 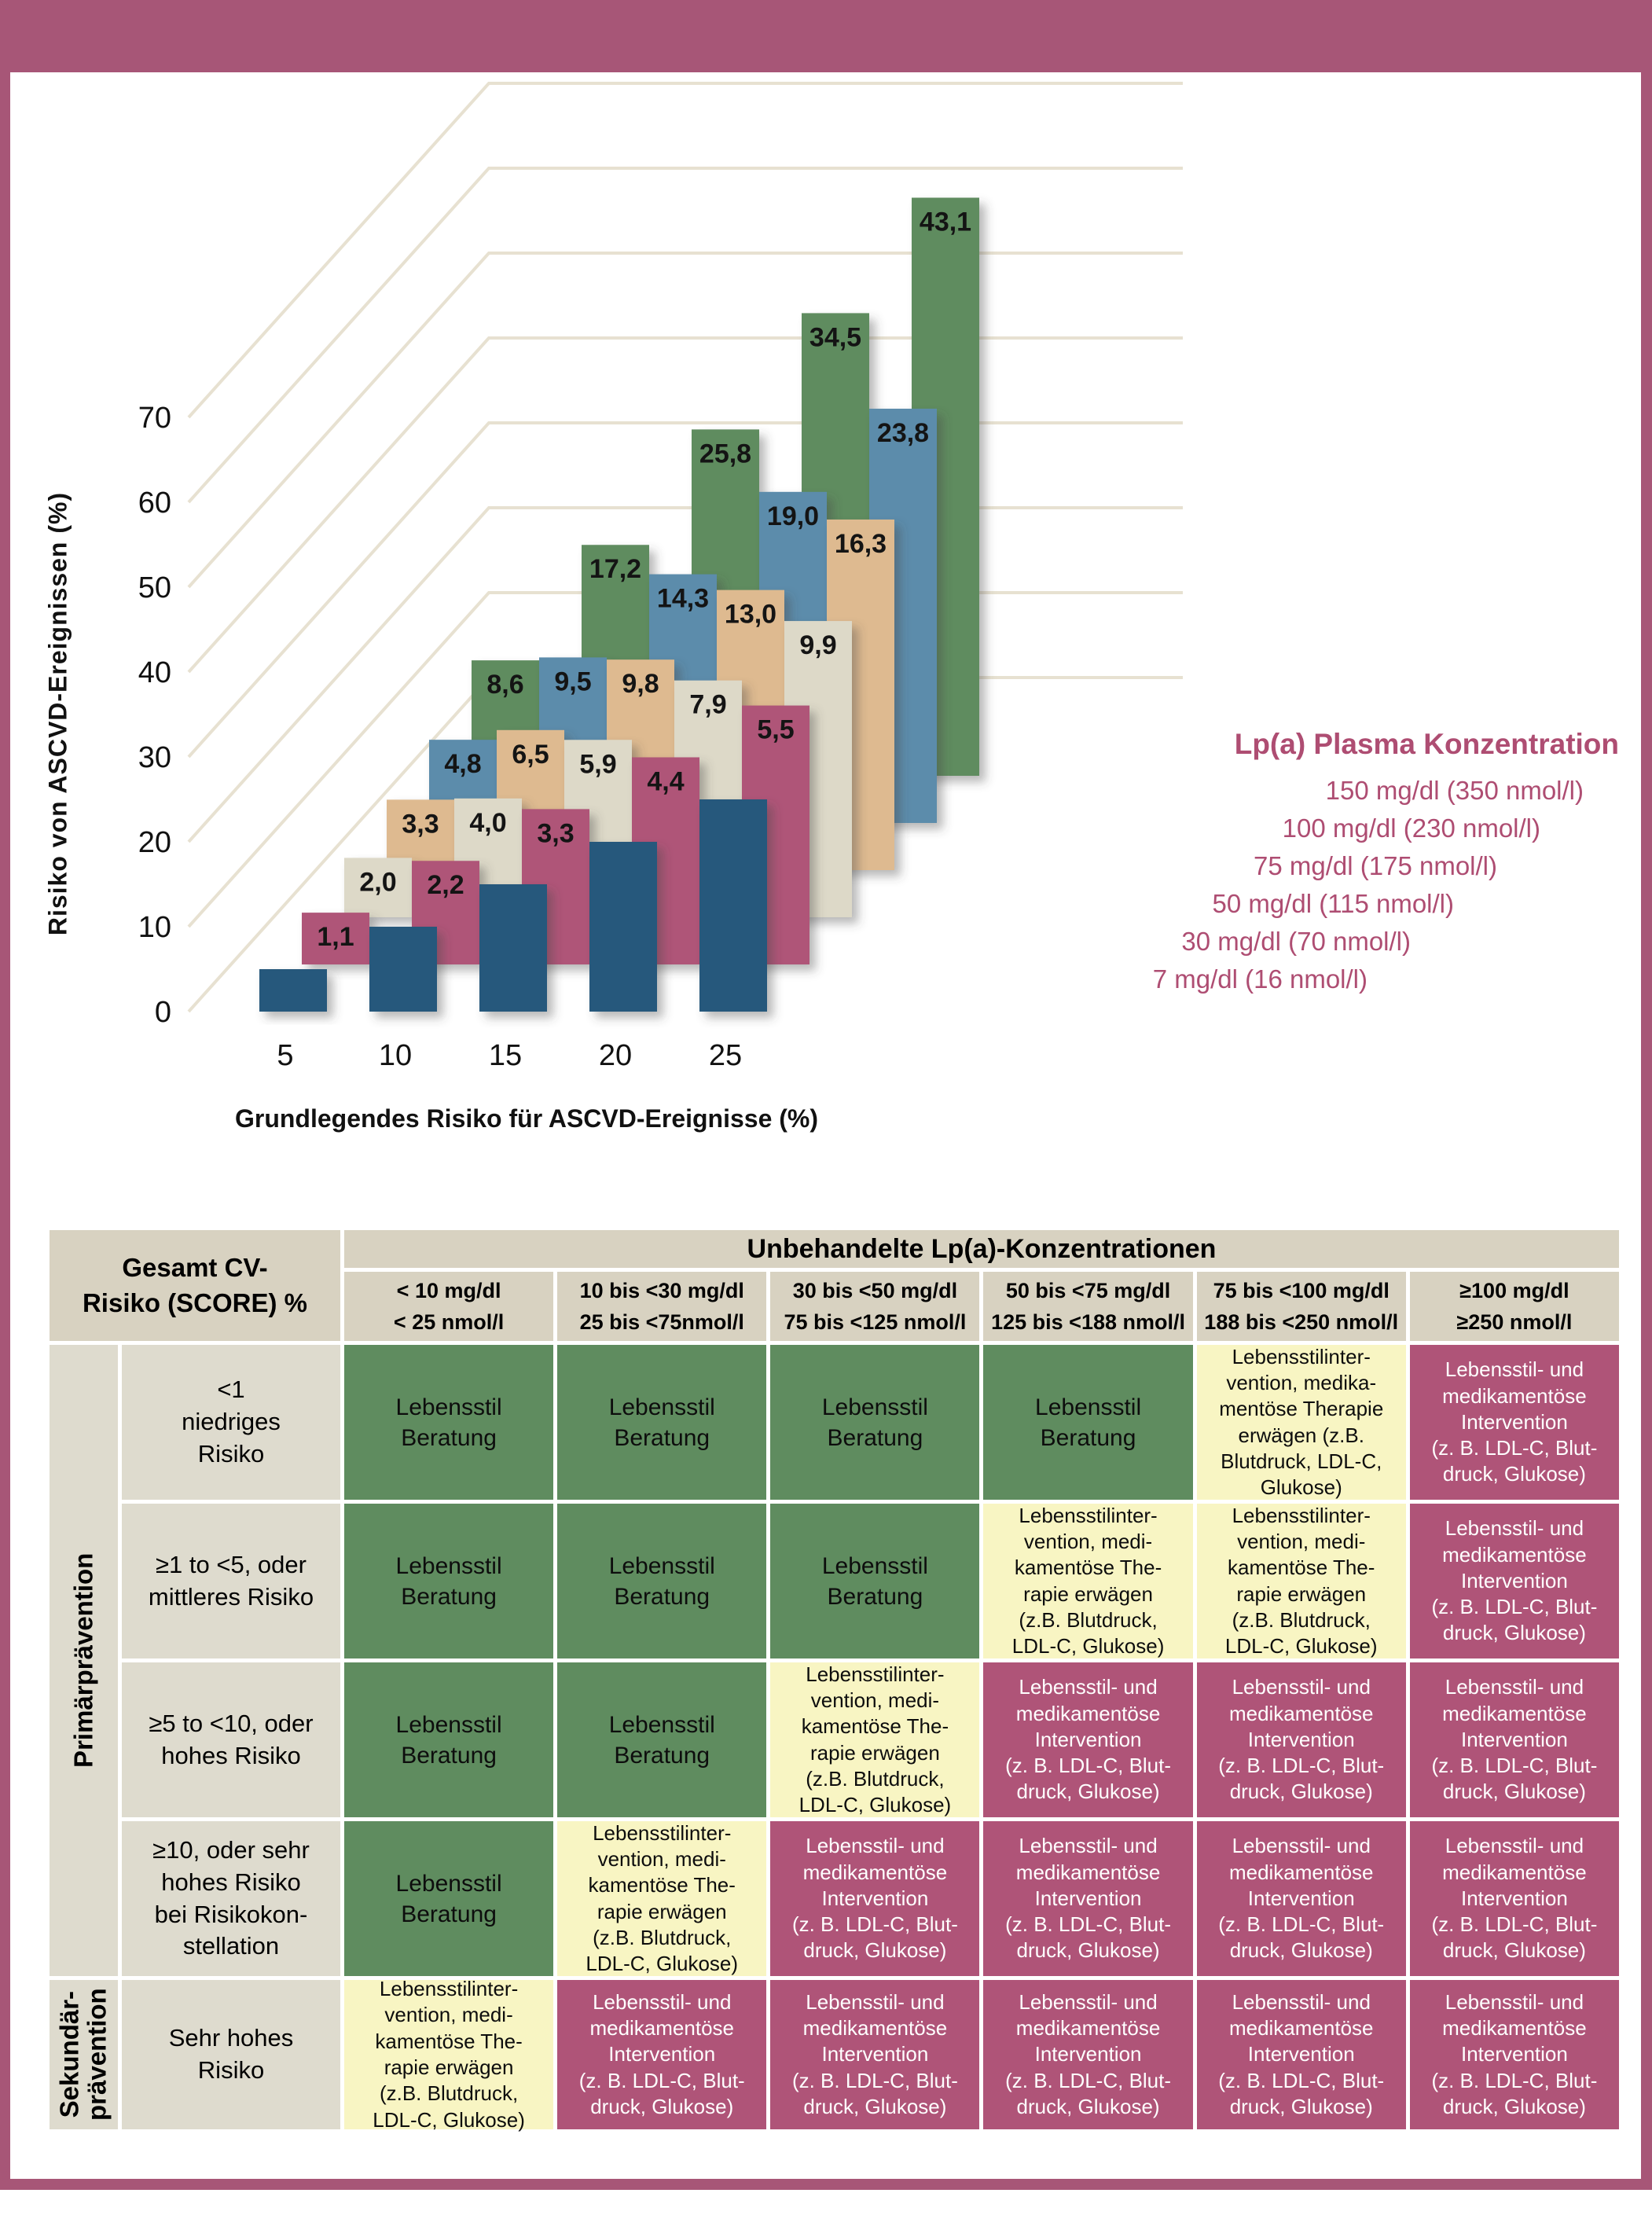 What do you see at coordinates (903, 433) in the screenshot?
I see `bar-label-s4-x25: 23,8` at bounding box center [903, 433].